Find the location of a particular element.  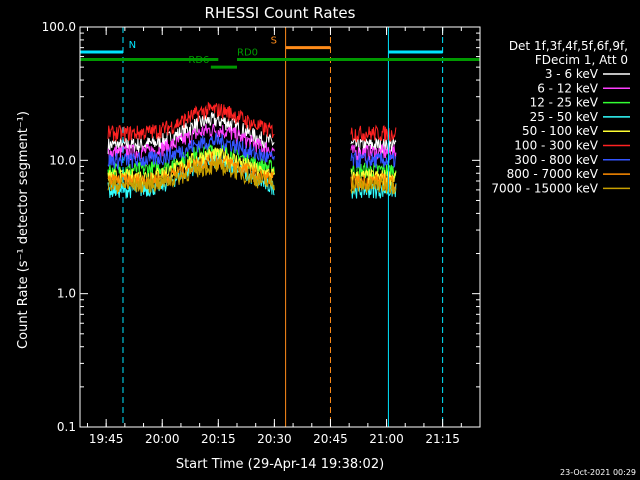

x-tick-label-4: 20:45 is located at coordinates (330, 439).